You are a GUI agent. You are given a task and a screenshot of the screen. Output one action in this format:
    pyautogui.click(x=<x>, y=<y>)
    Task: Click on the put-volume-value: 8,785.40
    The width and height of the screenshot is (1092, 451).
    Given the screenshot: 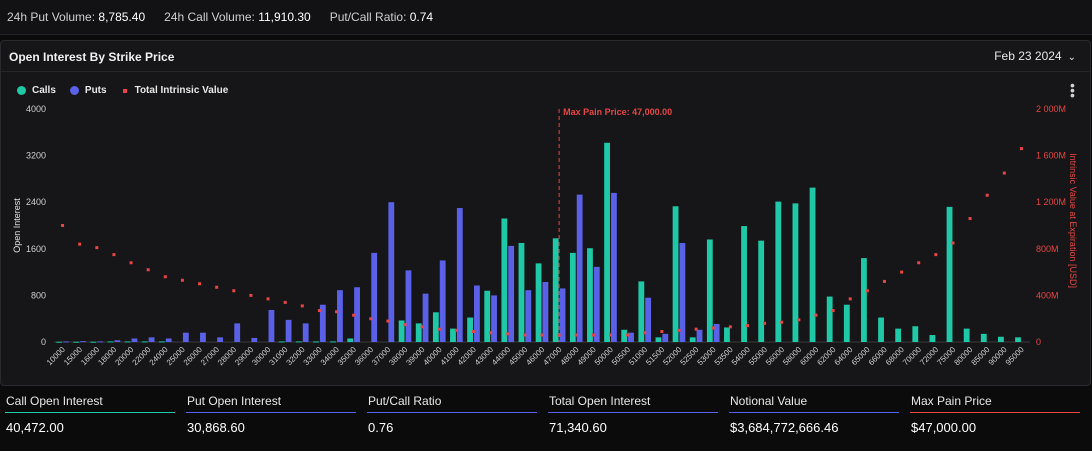 What is the action you would take?
    pyautogui.click(x=122, y=17)
    